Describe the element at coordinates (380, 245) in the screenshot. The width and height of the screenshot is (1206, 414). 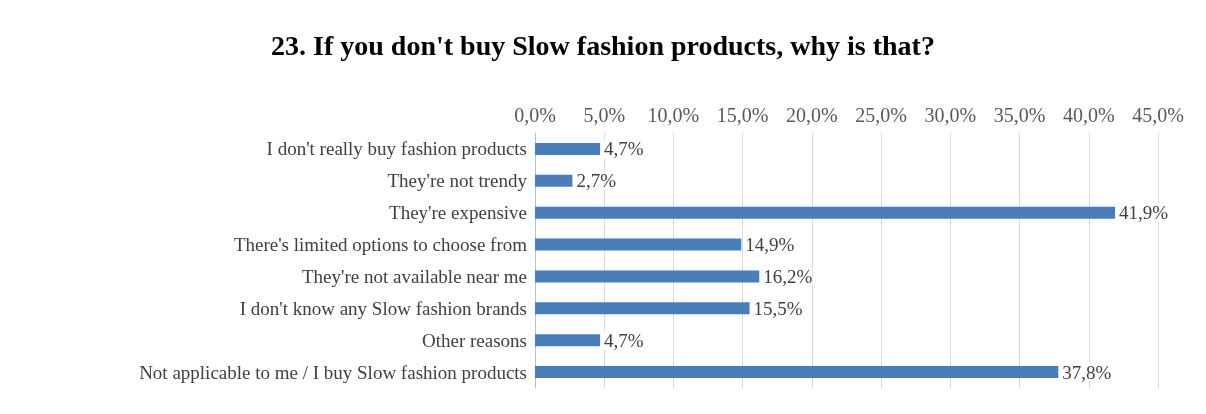
I see `y-tick-label: There's limited options to choose from` at that location.